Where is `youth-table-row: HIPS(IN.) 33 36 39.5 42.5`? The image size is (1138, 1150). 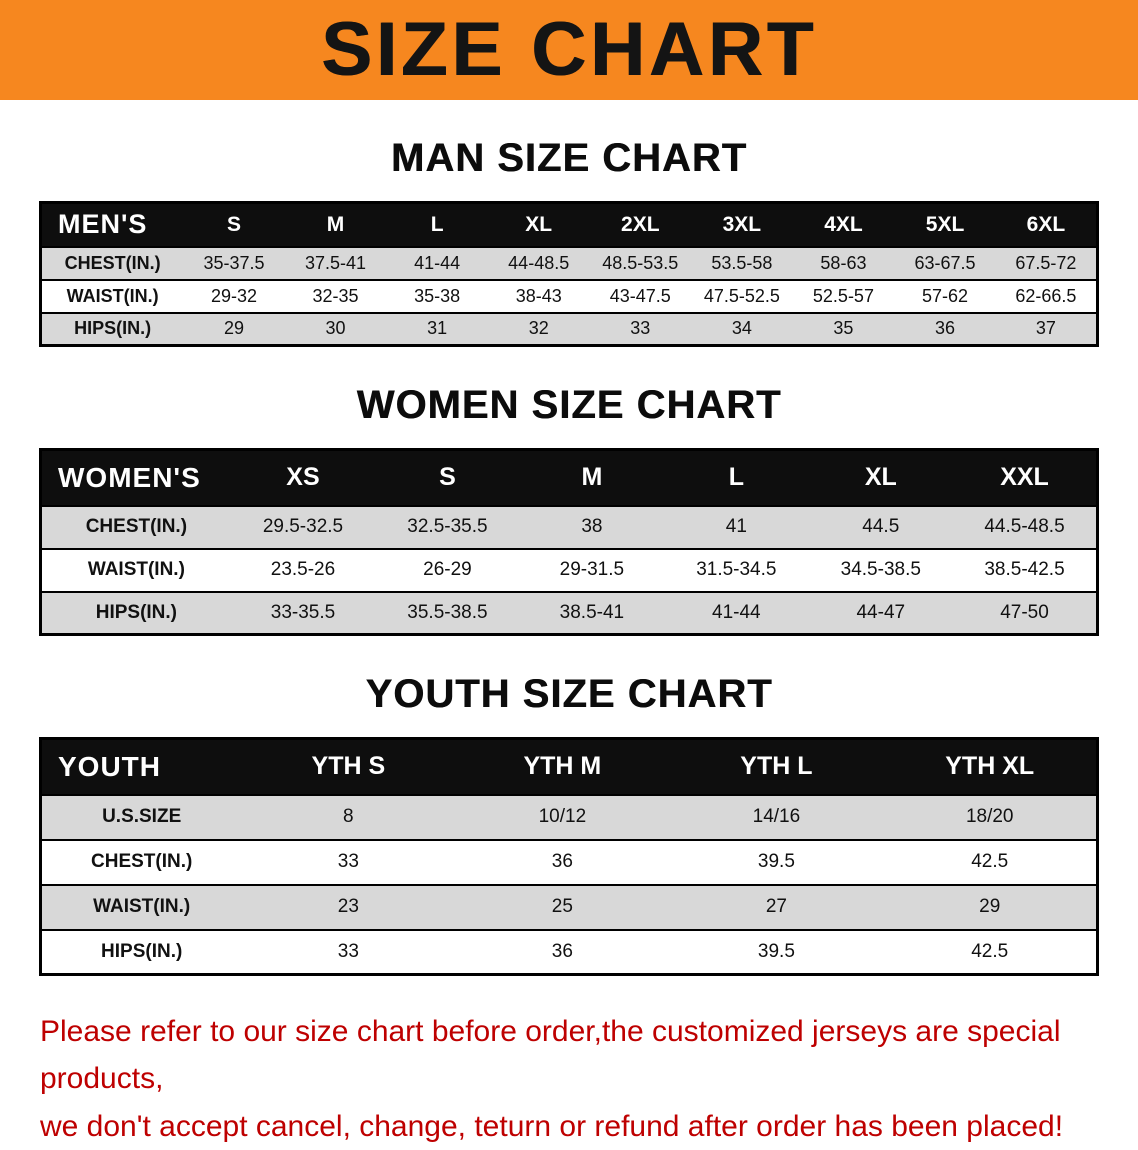
youth-table-row: HIPS(IN.) 33 36 39.5 42.5 is located at coordinates (569, 952).